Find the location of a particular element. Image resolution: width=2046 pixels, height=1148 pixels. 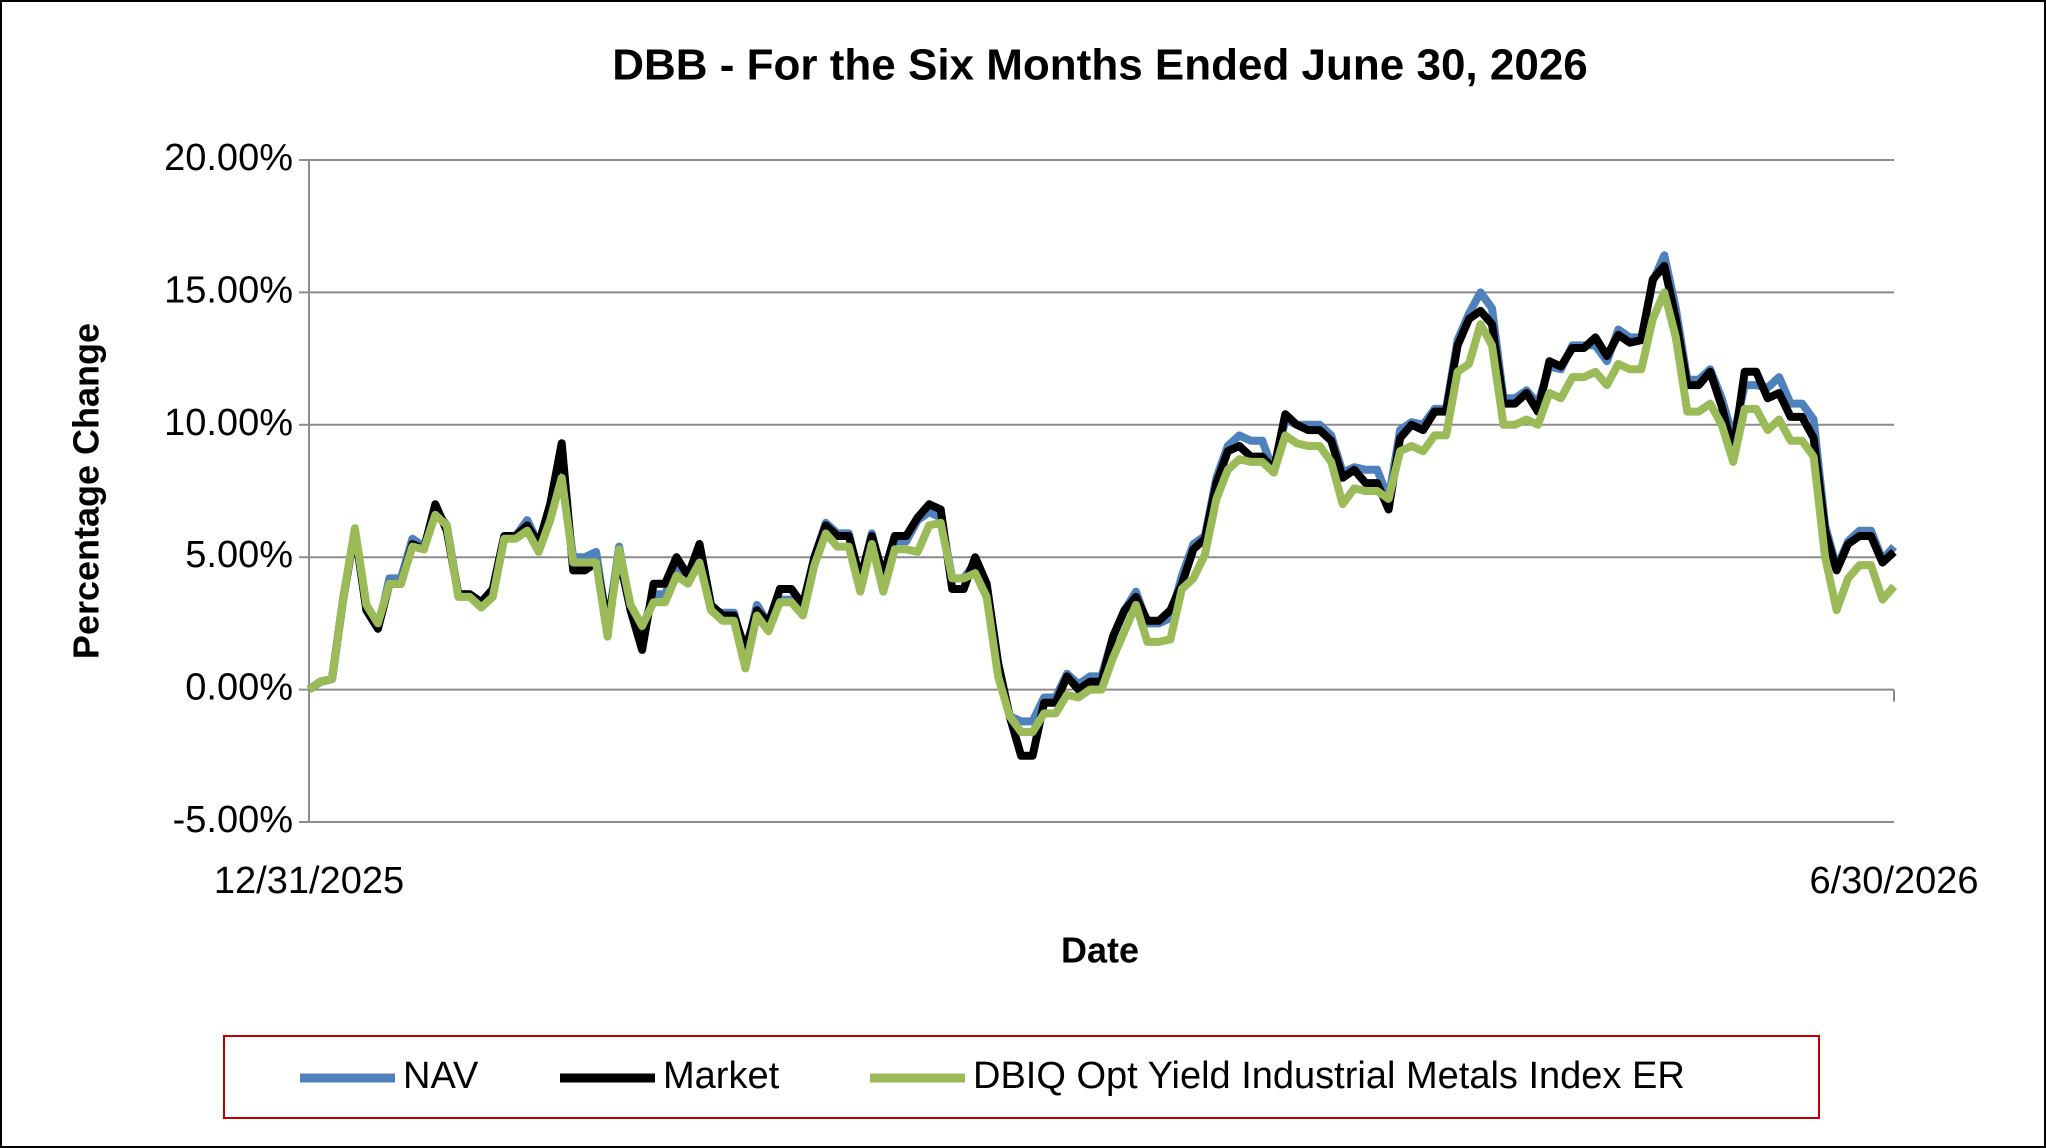

y-tick-label: 0.00% is located at coordinates (239, 688).